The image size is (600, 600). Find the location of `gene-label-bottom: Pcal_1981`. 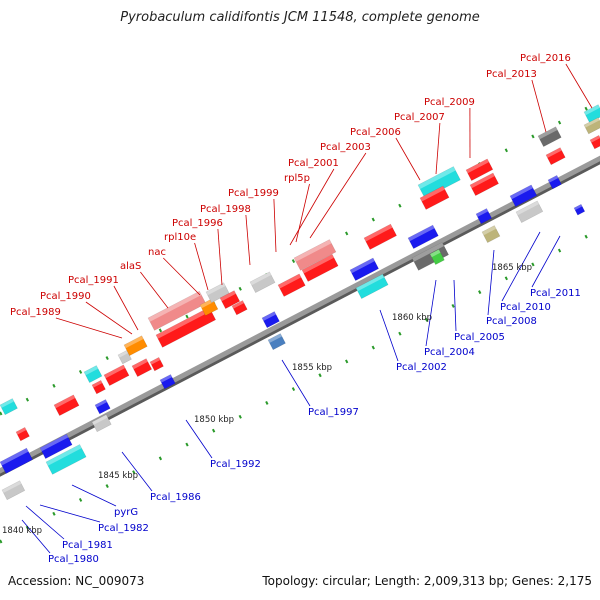

gene-label-bottom: Pcal_1981 is located at coordinates (87, 545).